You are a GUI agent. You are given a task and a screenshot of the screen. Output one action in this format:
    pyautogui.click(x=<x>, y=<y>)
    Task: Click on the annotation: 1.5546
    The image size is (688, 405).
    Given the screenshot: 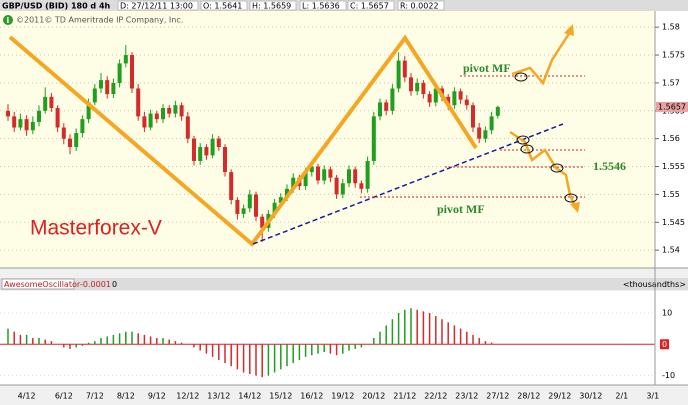 What is the action you would take?
    pyautogui.click(x=609, y=166)
    